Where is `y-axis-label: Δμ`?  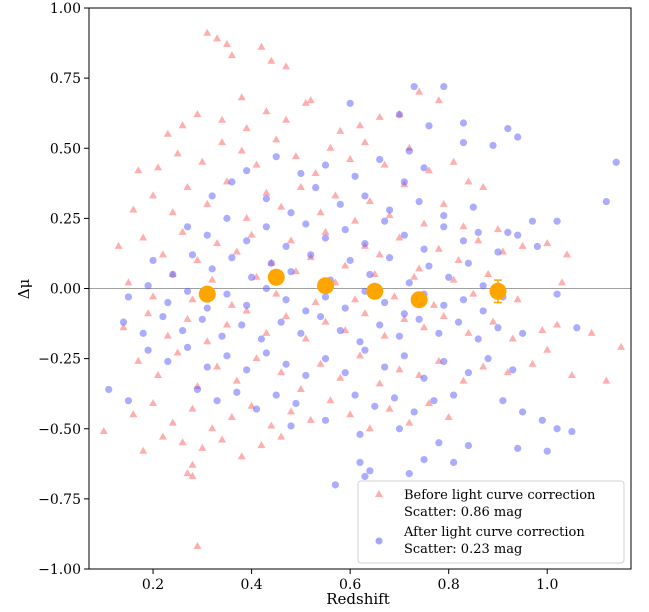 y-axis-label: Δμ is located at coordinates (24, 288).